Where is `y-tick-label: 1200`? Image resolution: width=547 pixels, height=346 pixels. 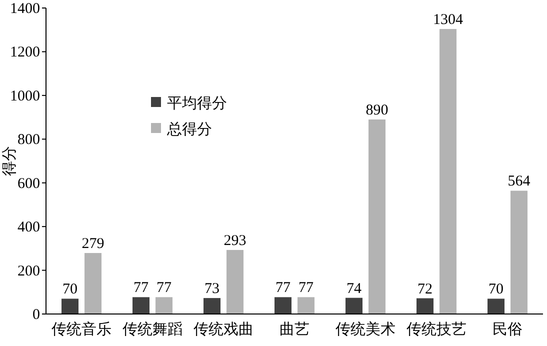
y-tick-label: 1200 is located at coordinates (25, 52).